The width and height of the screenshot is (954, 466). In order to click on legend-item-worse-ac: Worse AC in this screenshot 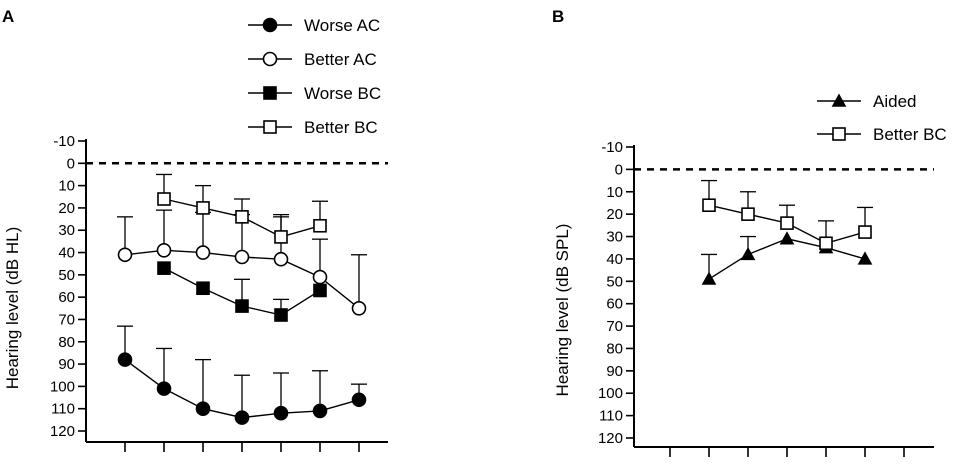, I will do `click(314, 25)`.